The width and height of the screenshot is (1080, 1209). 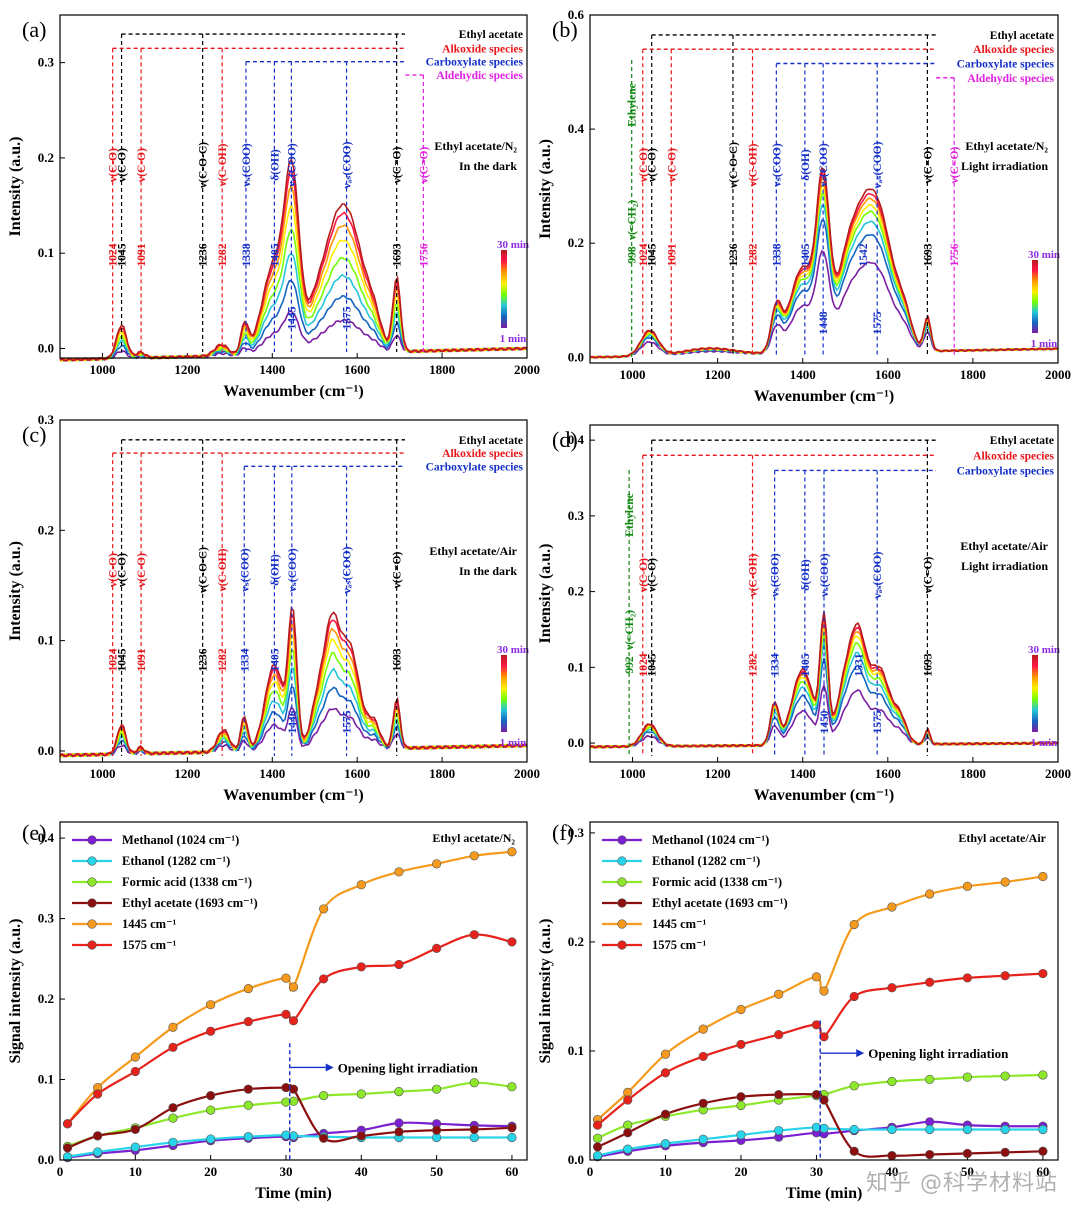 I want to click on peak-number: 1236, so click(x=204, y=254).